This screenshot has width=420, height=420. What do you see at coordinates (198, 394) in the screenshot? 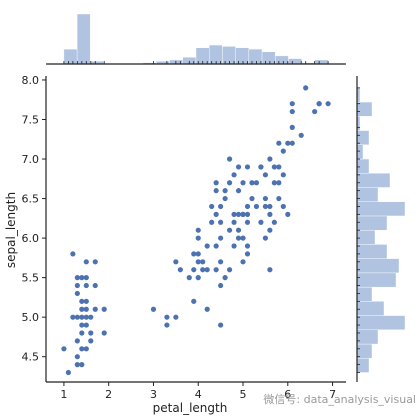
I see `x-tick-label: 4` at bounding box center [198, 394].